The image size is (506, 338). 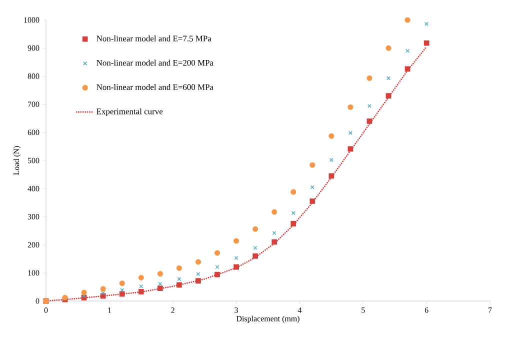 What do you see at coordinates (155, 63) in the screenshot?
I see `legend-label: Non-linear model and E=200 MPa` at bounding box center [155, 63].